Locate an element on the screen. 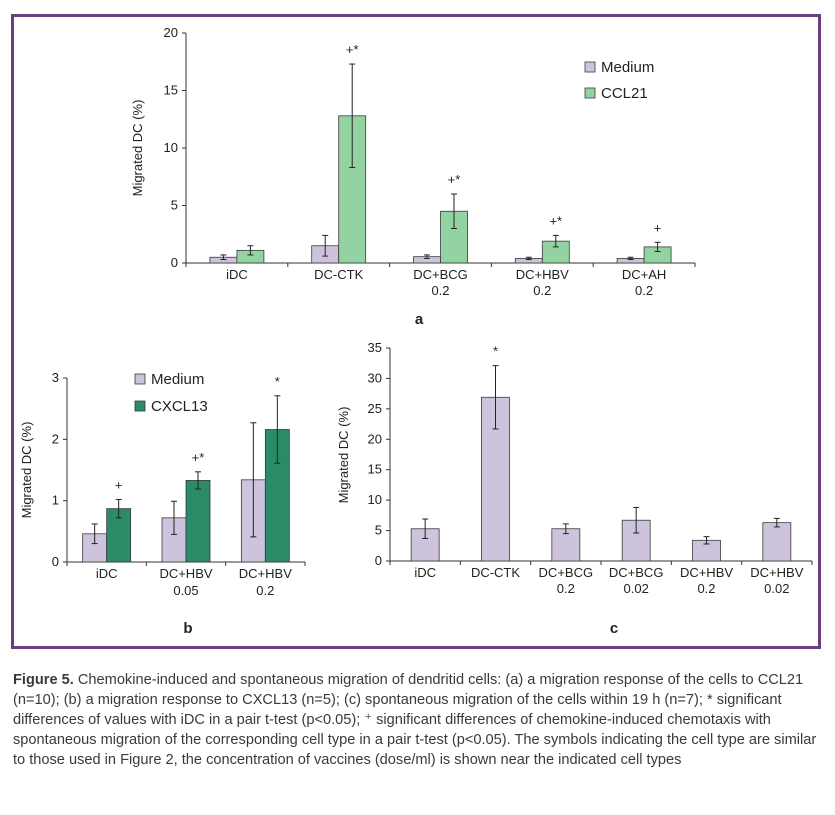  chart-c-panel-label: c is located at coordinates (614, 628).